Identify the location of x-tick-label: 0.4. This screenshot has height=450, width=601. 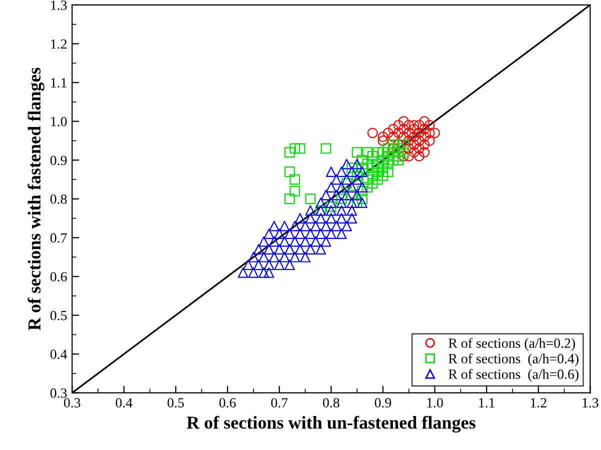
(124, 403).